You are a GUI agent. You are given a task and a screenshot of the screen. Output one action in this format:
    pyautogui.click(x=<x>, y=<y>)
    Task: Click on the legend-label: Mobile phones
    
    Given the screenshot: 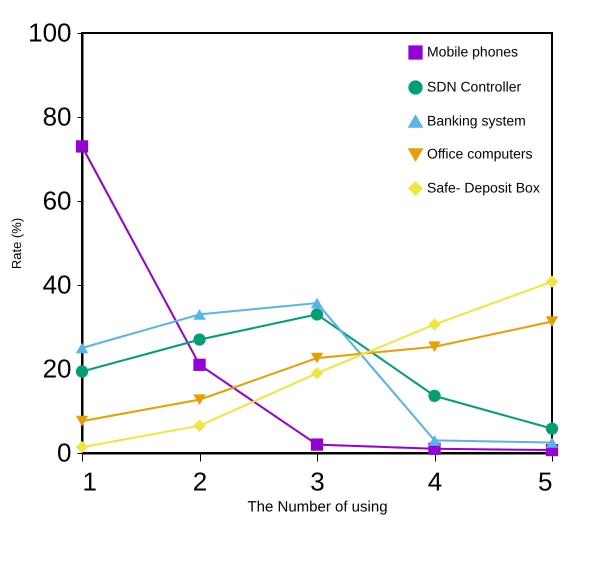 What is the action you would take?
    pyautogui.click(x=472, y=52)
    